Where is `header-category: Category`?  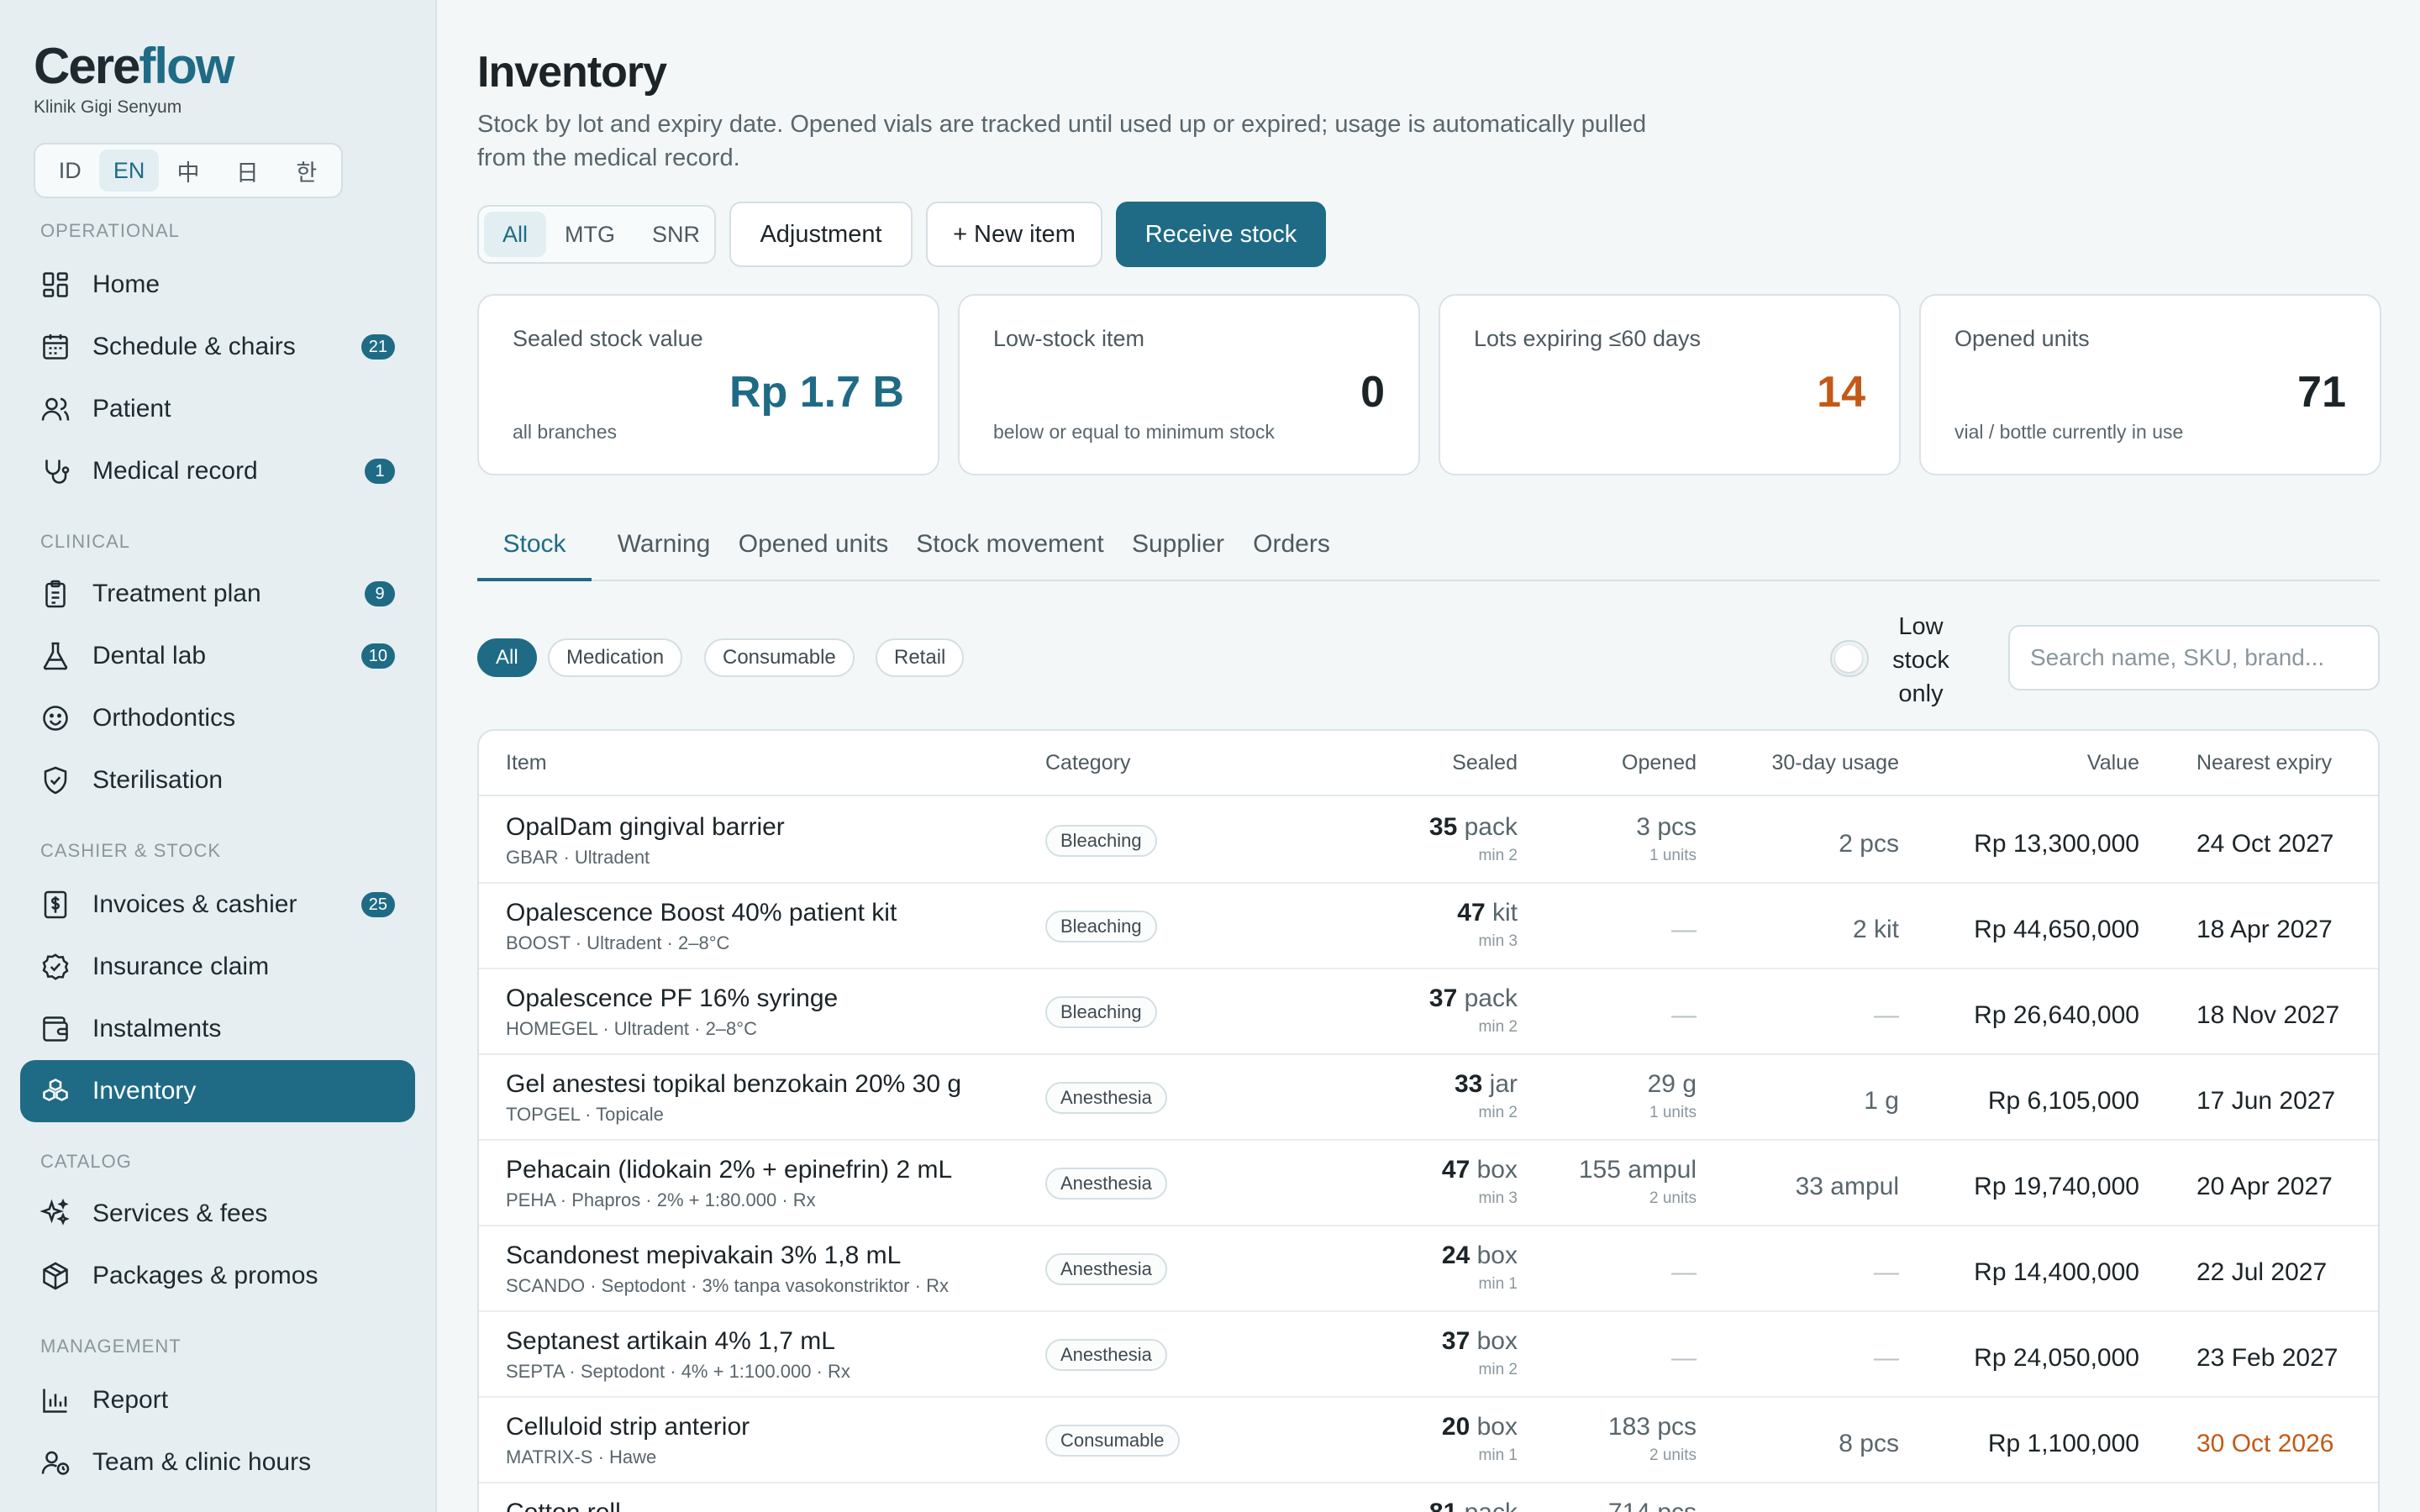
header-category: Category is located at coordinates (1088, 762).